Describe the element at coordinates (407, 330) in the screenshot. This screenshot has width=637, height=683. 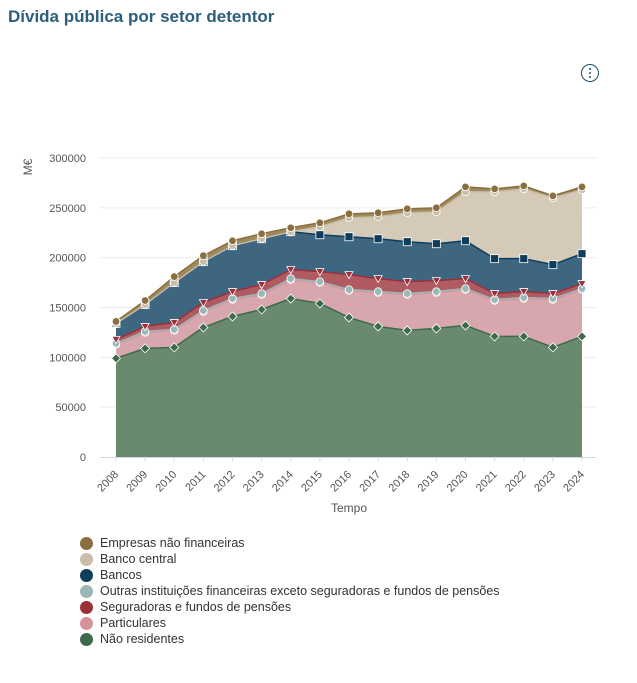
I see `marker-Não residentes-2018` at that location.